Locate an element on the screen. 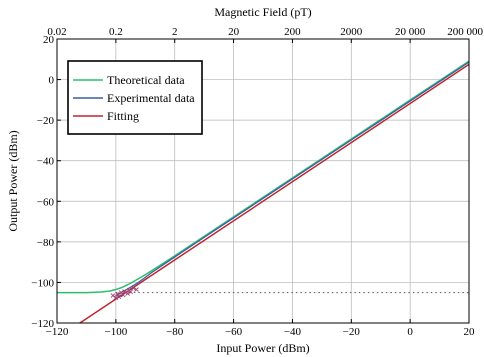 Image resolution: width=484 pixels, height=357 pixels. x-tick-label: −100 is located at coordinates (115, 332).